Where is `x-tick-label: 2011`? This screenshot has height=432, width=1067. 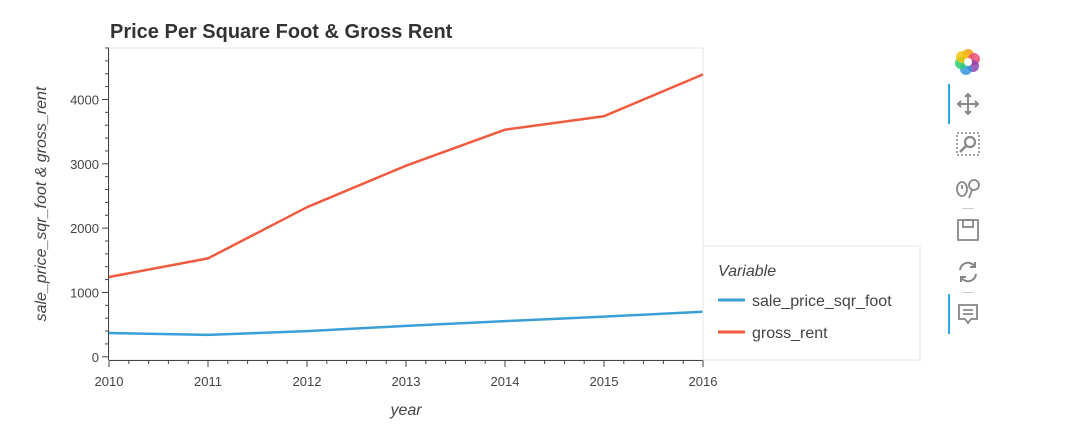
x-tick-label: 2011 is located at coordinates (208, 381).